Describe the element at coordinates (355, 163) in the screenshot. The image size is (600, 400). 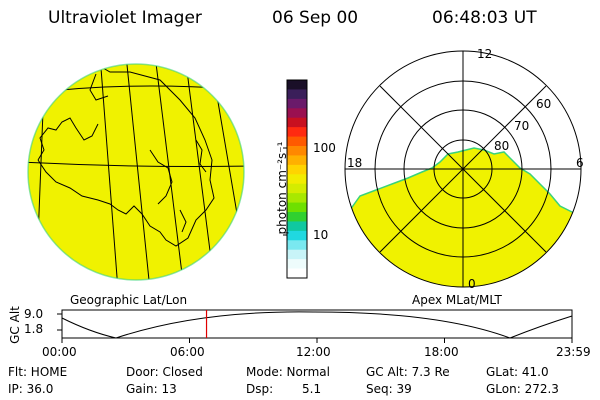
I see `mlt-label-18: 18` at that location.